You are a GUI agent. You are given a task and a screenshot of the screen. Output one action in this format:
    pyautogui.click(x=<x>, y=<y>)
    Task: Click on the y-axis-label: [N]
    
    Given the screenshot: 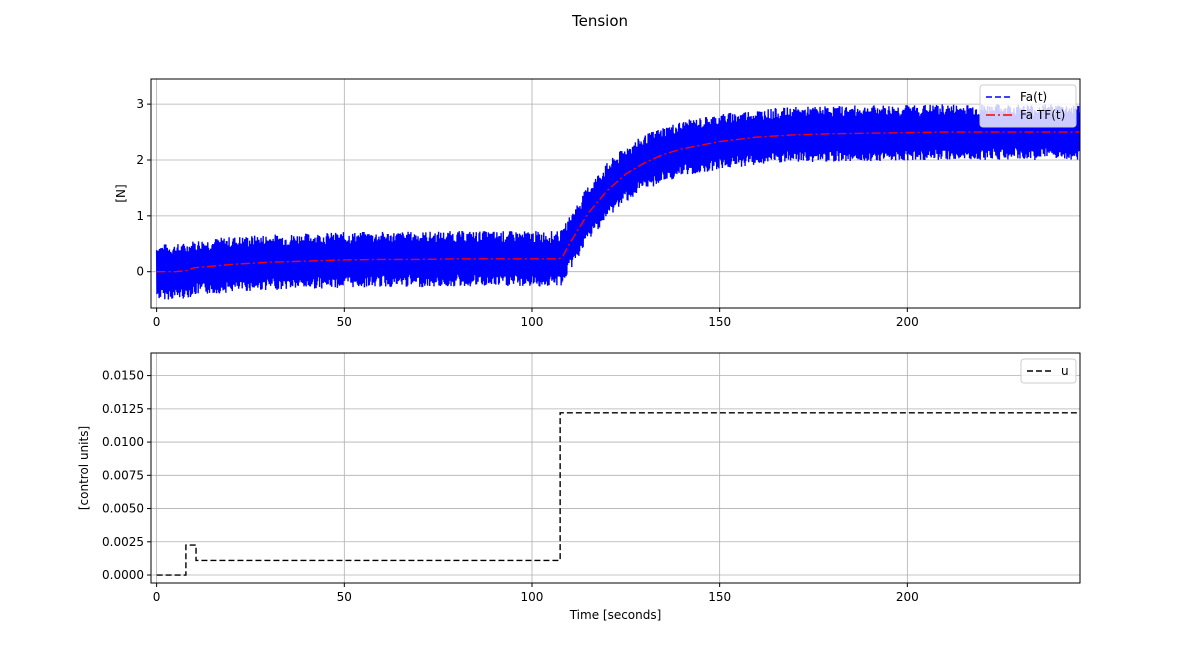 What is the action you would take?
    pyautogui.click(x=121, y=193)
    